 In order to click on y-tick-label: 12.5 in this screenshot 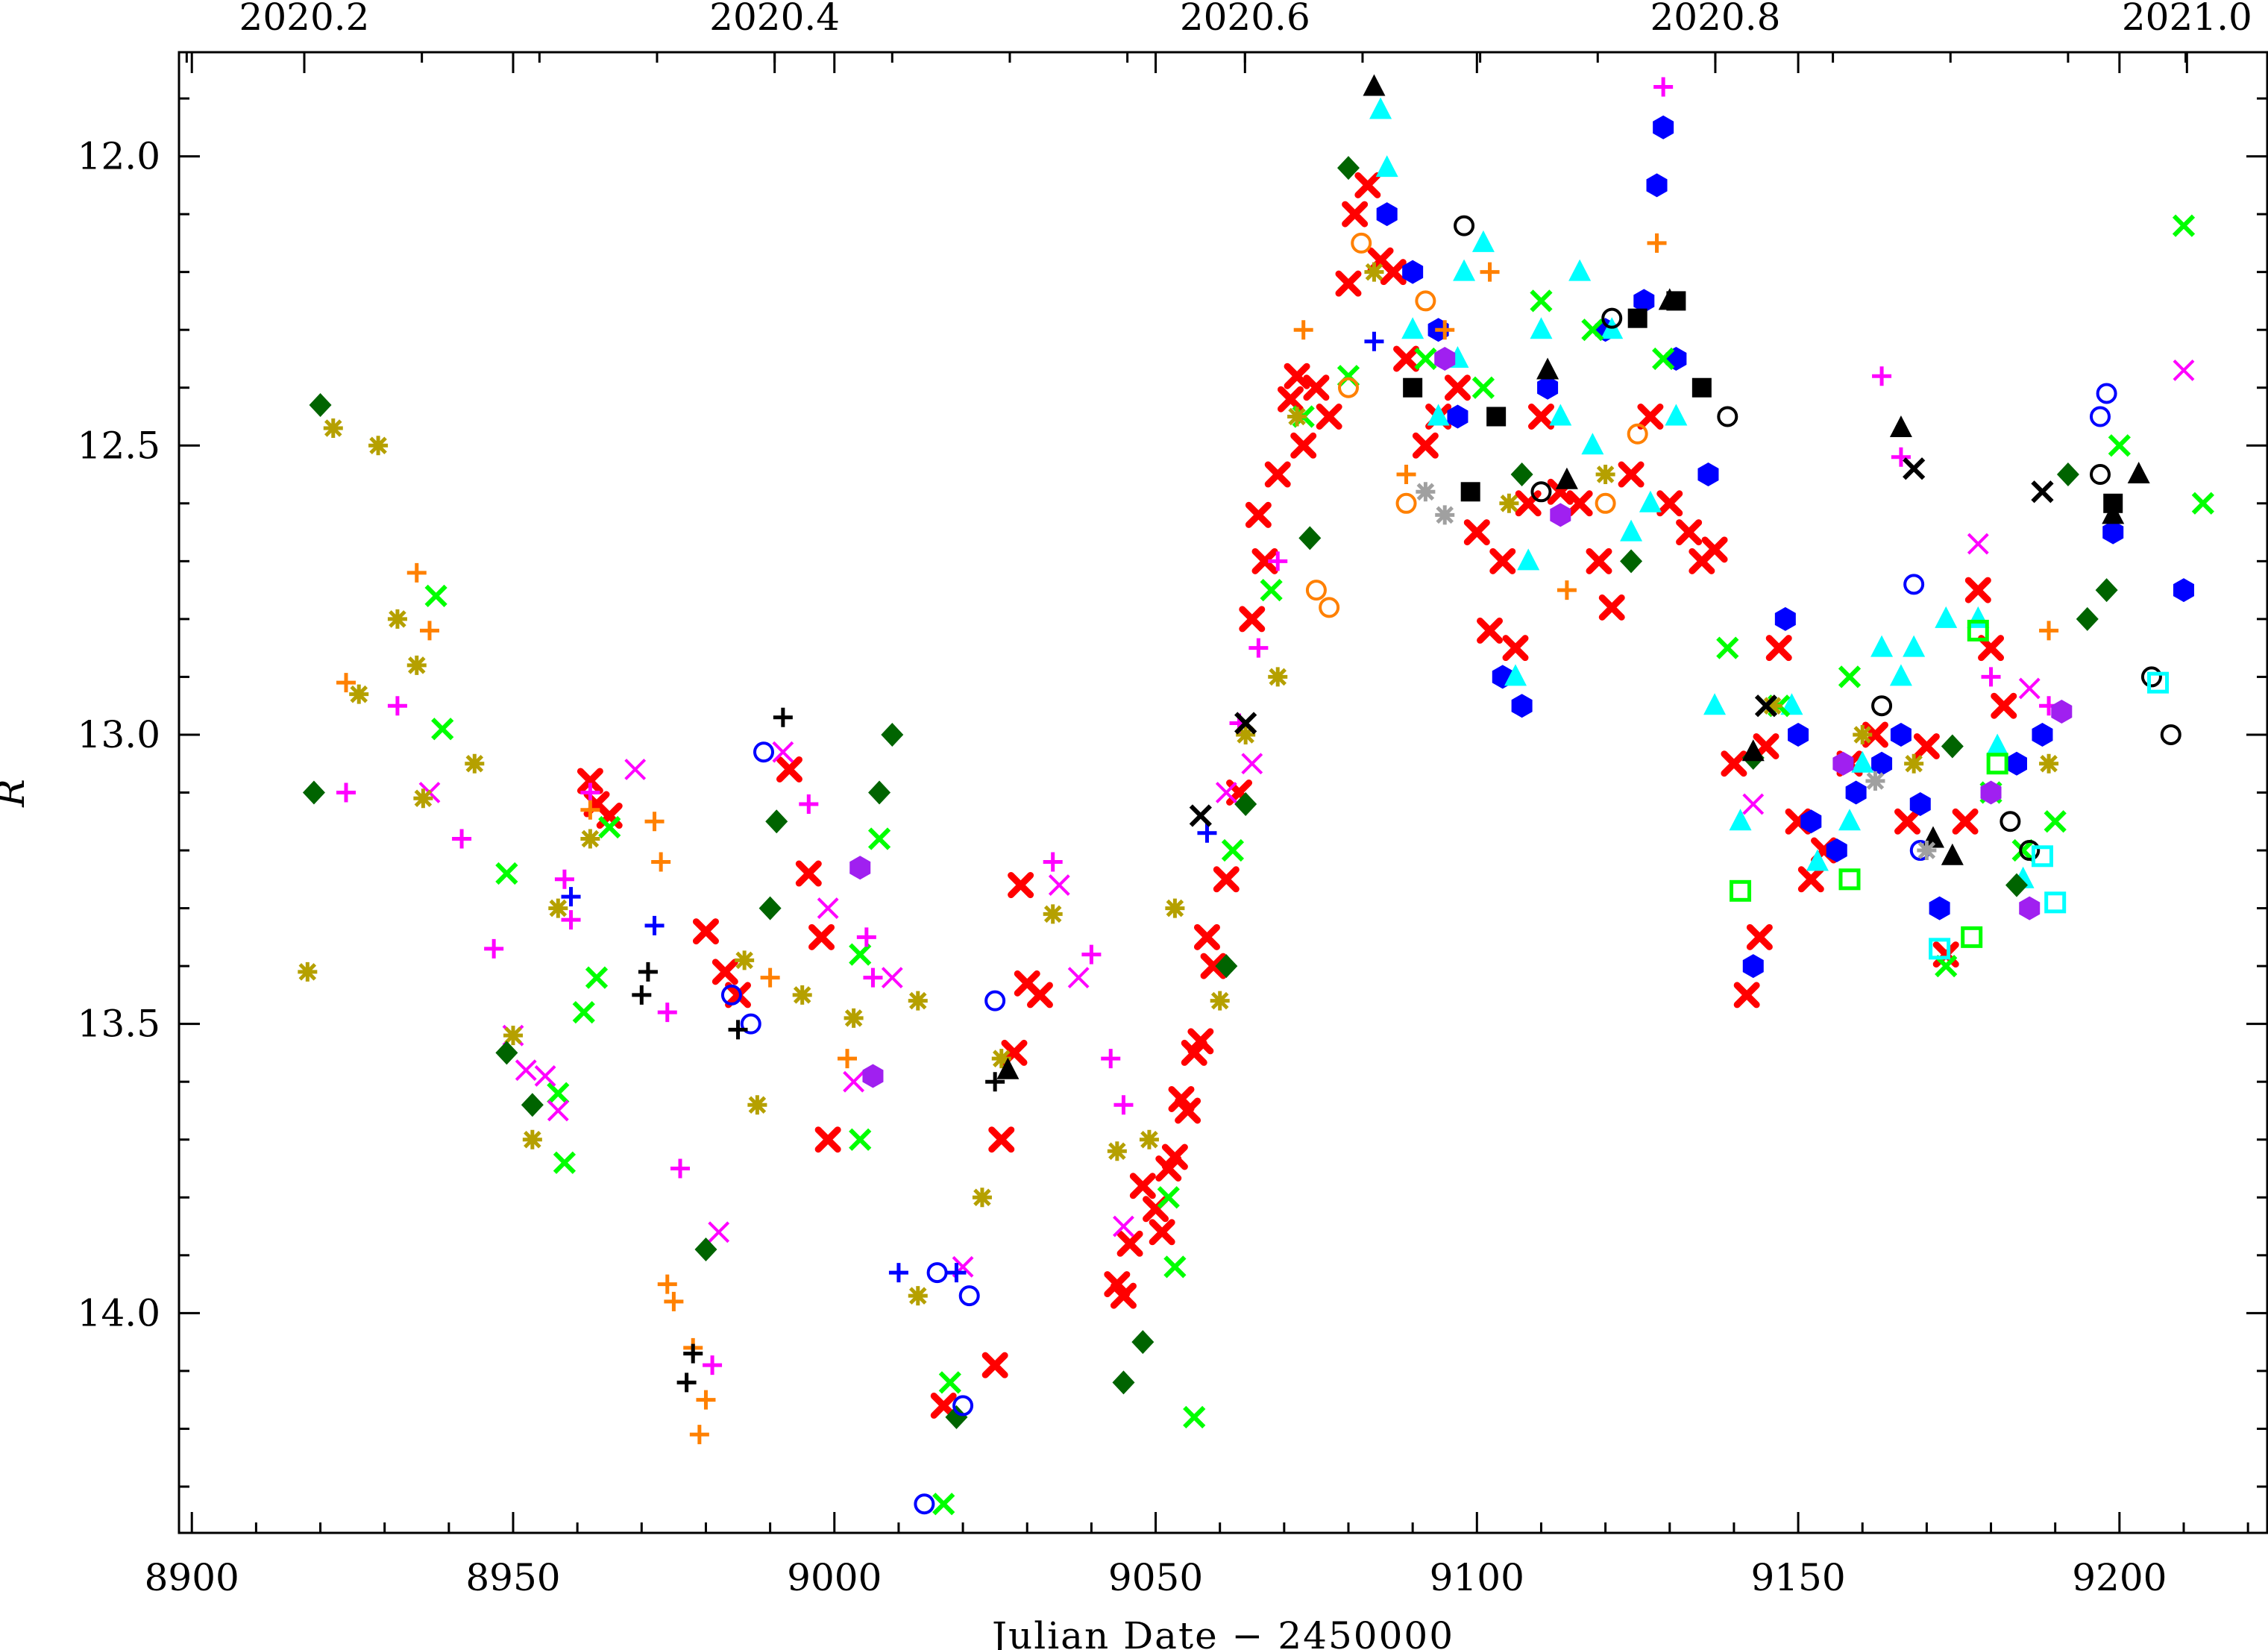, I will do `click(119, 445)`.